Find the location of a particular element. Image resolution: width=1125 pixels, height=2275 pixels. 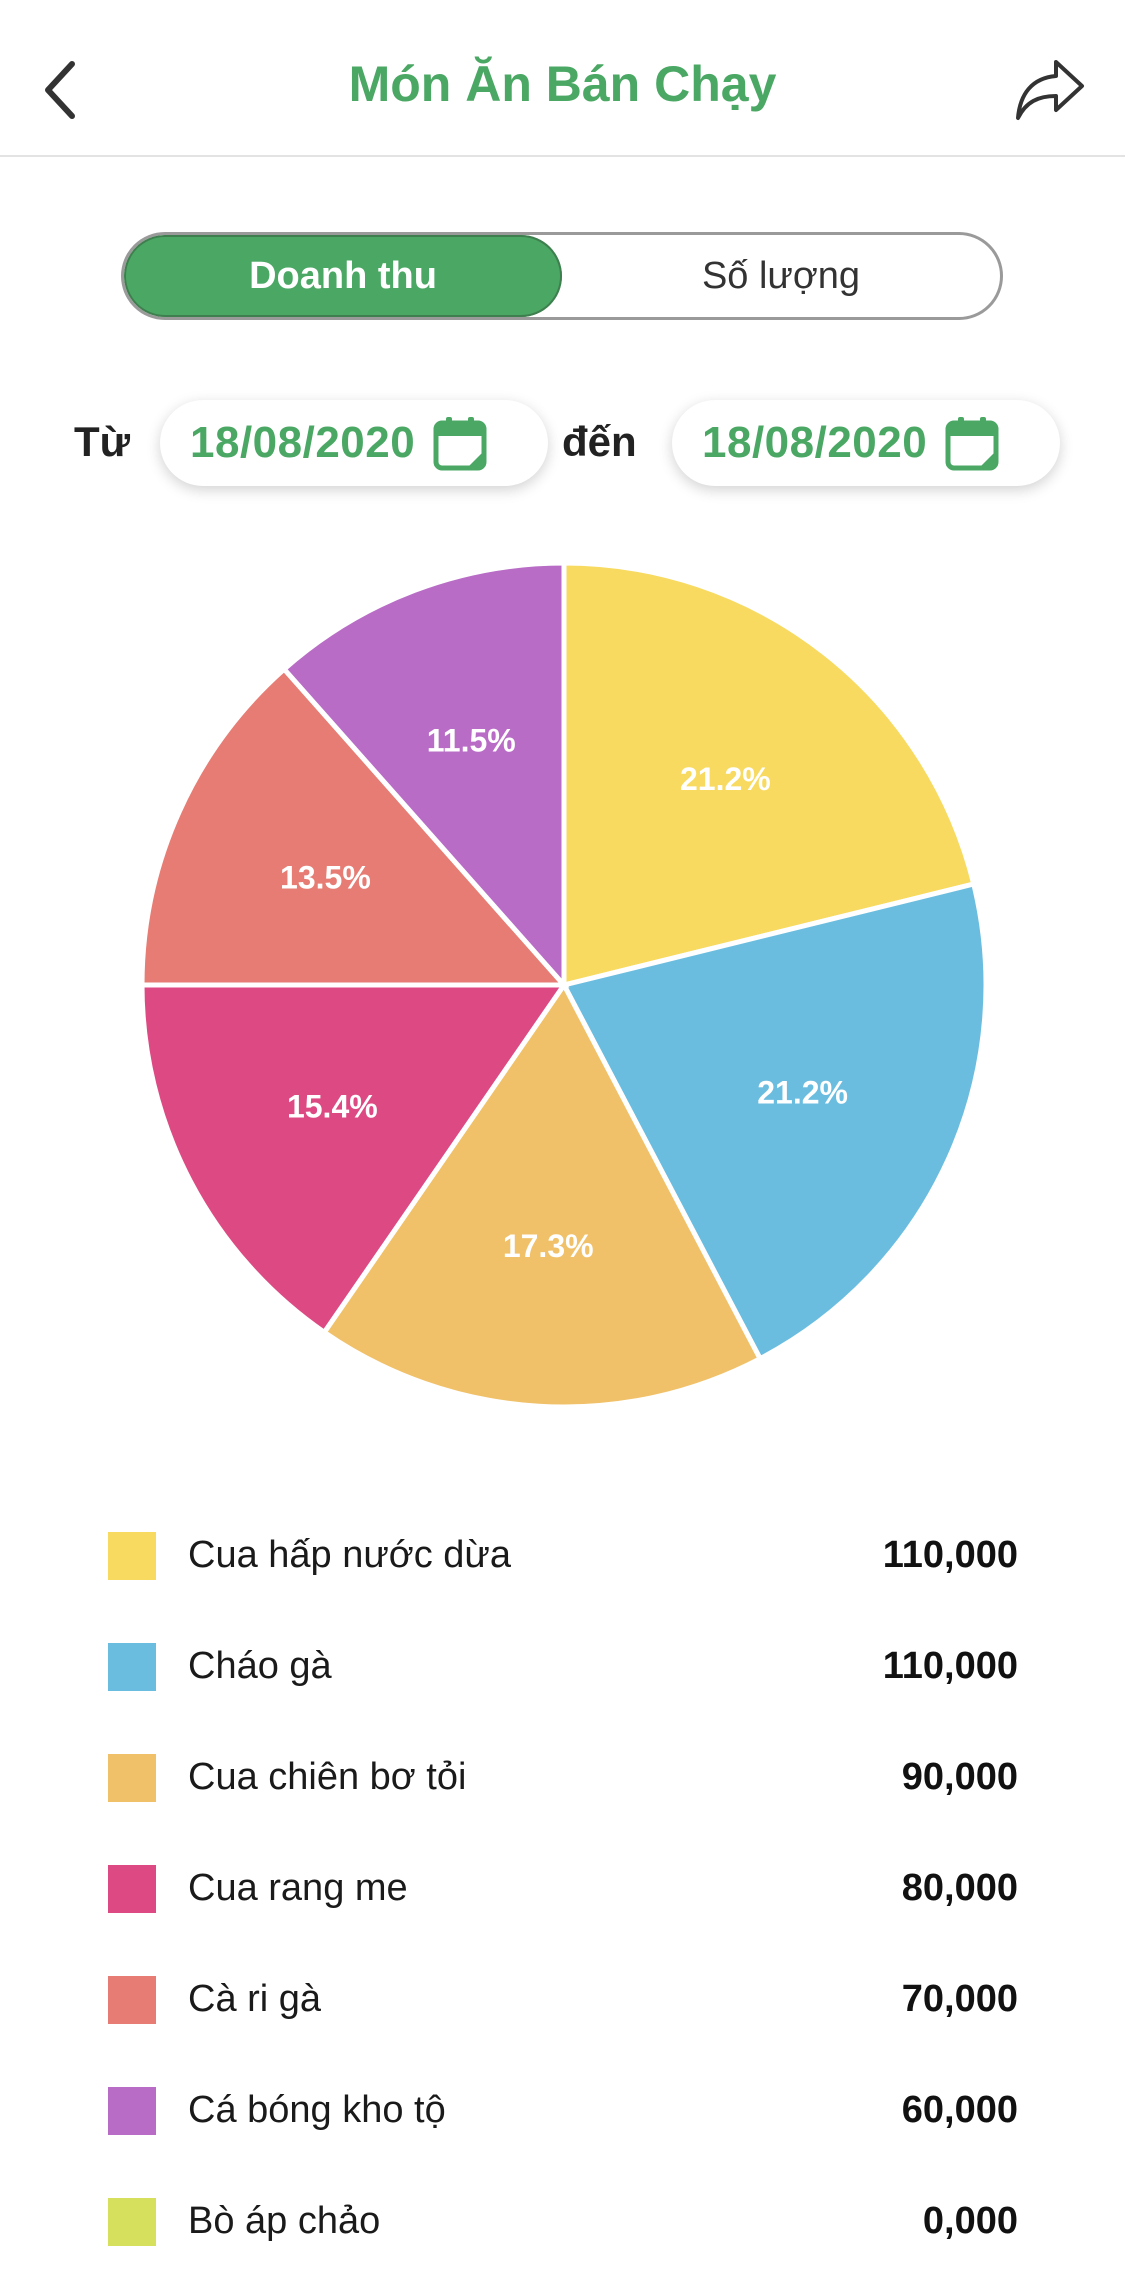

metric-toggle: Doanh thu Số lượng is located at coordinates (562, 276).